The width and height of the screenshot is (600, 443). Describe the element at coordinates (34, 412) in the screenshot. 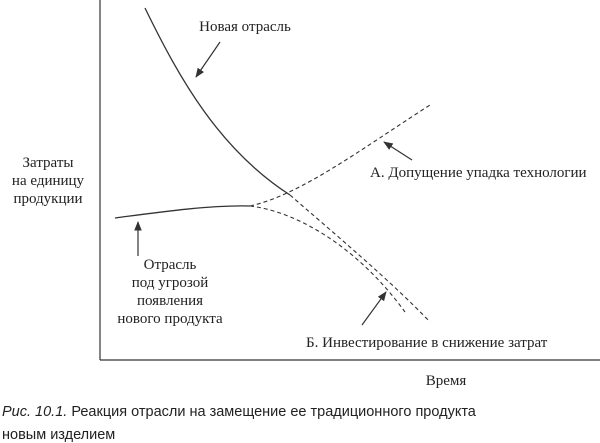

I see `caption-label: Рис. 10.1.` at that location.